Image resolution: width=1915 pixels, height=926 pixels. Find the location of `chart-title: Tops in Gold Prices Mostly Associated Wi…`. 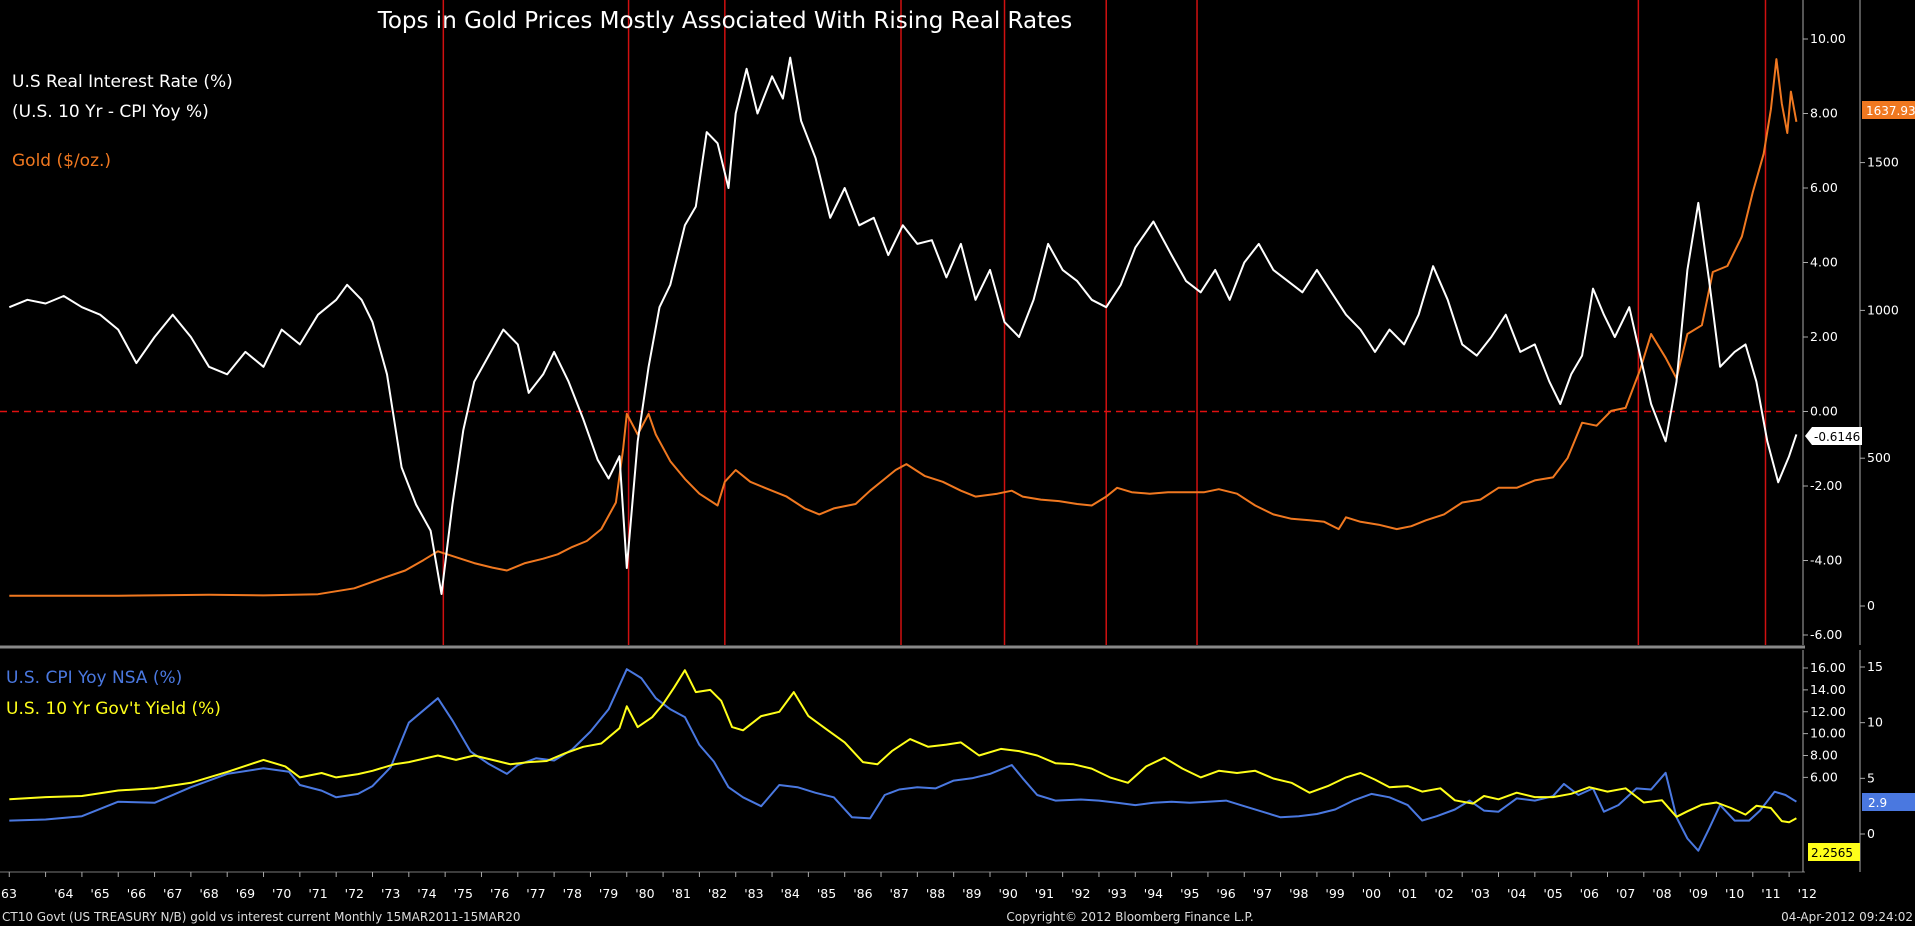

chart-title: Tops in Gold Prices Mostly Associated Wi… is located at coordinates (725, 21).